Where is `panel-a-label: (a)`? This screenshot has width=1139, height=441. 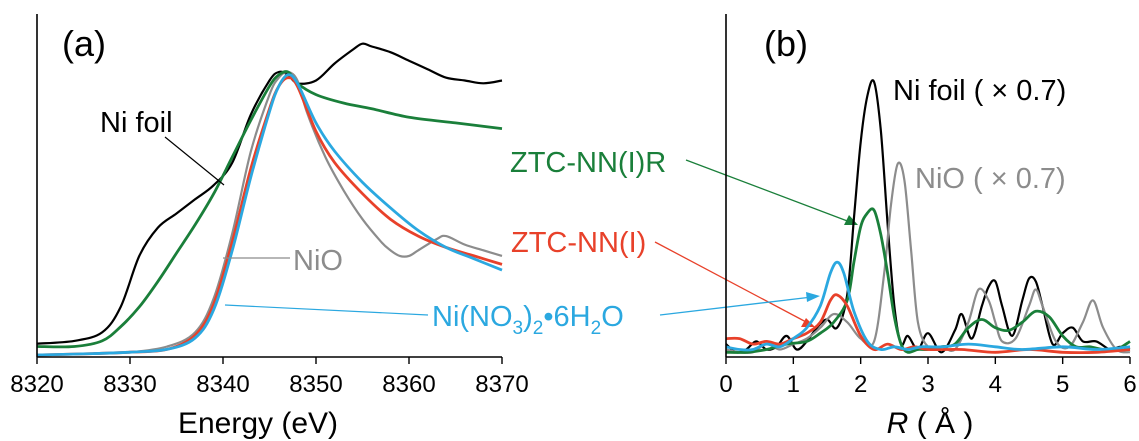
panel-a-label: (a) is located at coordinates (84, 43).